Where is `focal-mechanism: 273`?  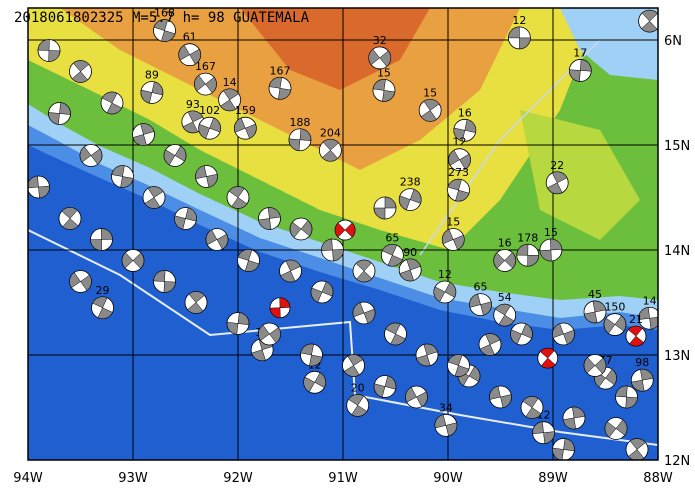
focal-mechanism: 273 is located at coordinates (458, 184).